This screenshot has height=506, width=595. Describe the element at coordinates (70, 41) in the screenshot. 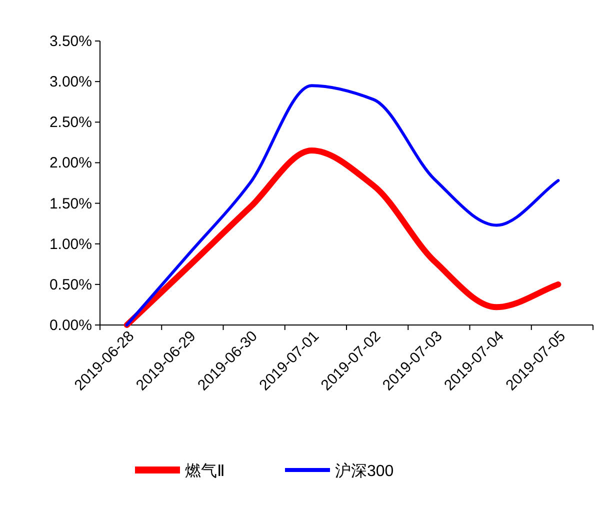

I see `y-tick-label: 3.50%` at that location.